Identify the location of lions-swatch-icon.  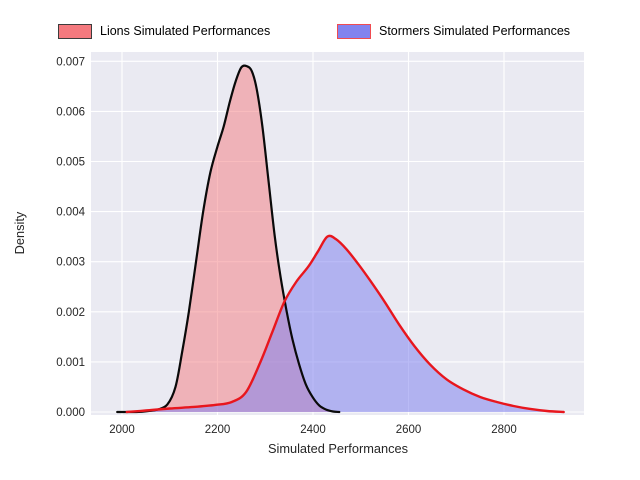
(75, 31).